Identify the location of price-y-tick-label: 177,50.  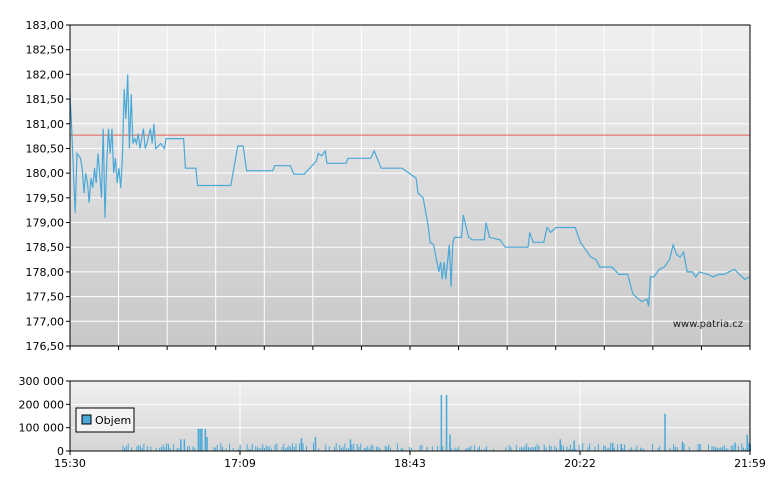
(45, 297).